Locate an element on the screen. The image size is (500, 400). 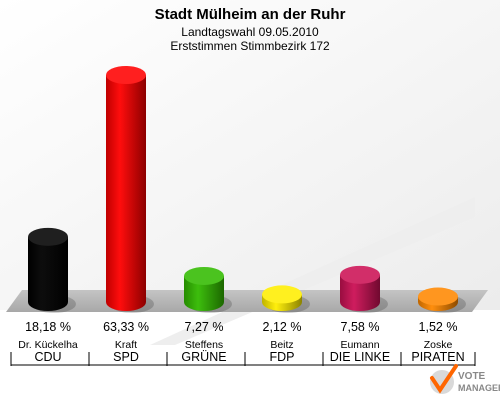
party-label: FDP is located at coordinates (282, 357).